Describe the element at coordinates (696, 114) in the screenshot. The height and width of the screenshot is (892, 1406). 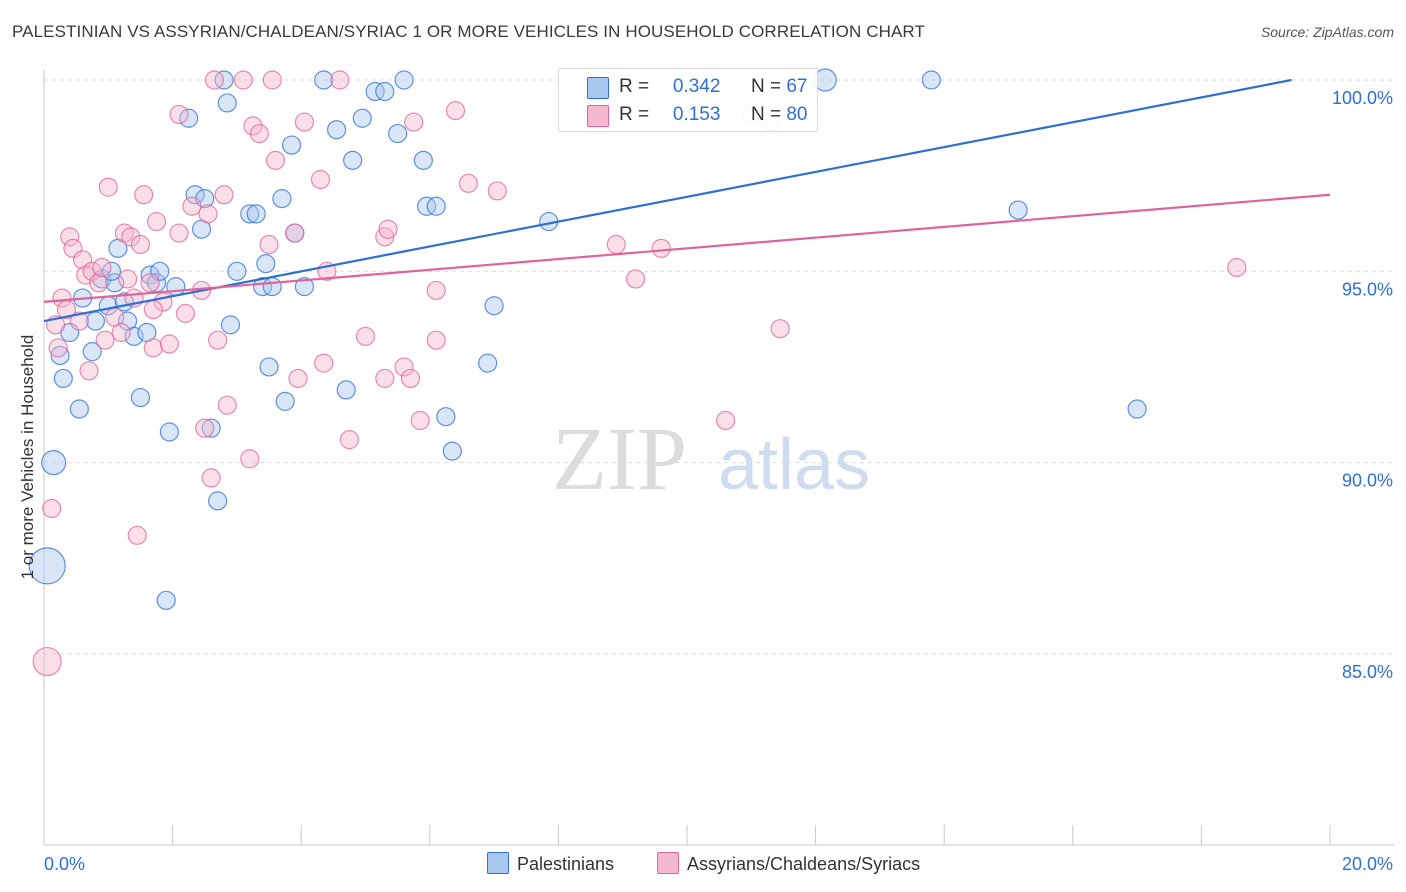
I see `legend-r-value-assyrians: 0.153` at that location.